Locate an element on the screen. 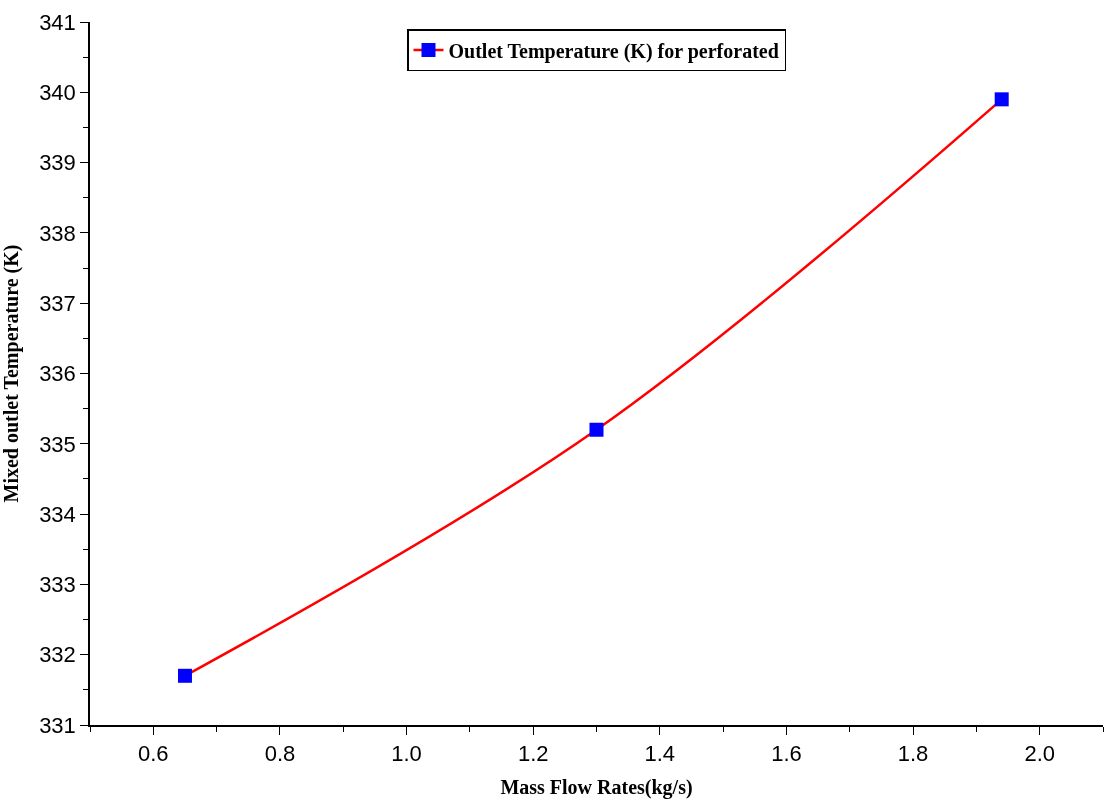  y-axis-title: Mixed outlet Temperature (K) is located at coordinates (12, 373).